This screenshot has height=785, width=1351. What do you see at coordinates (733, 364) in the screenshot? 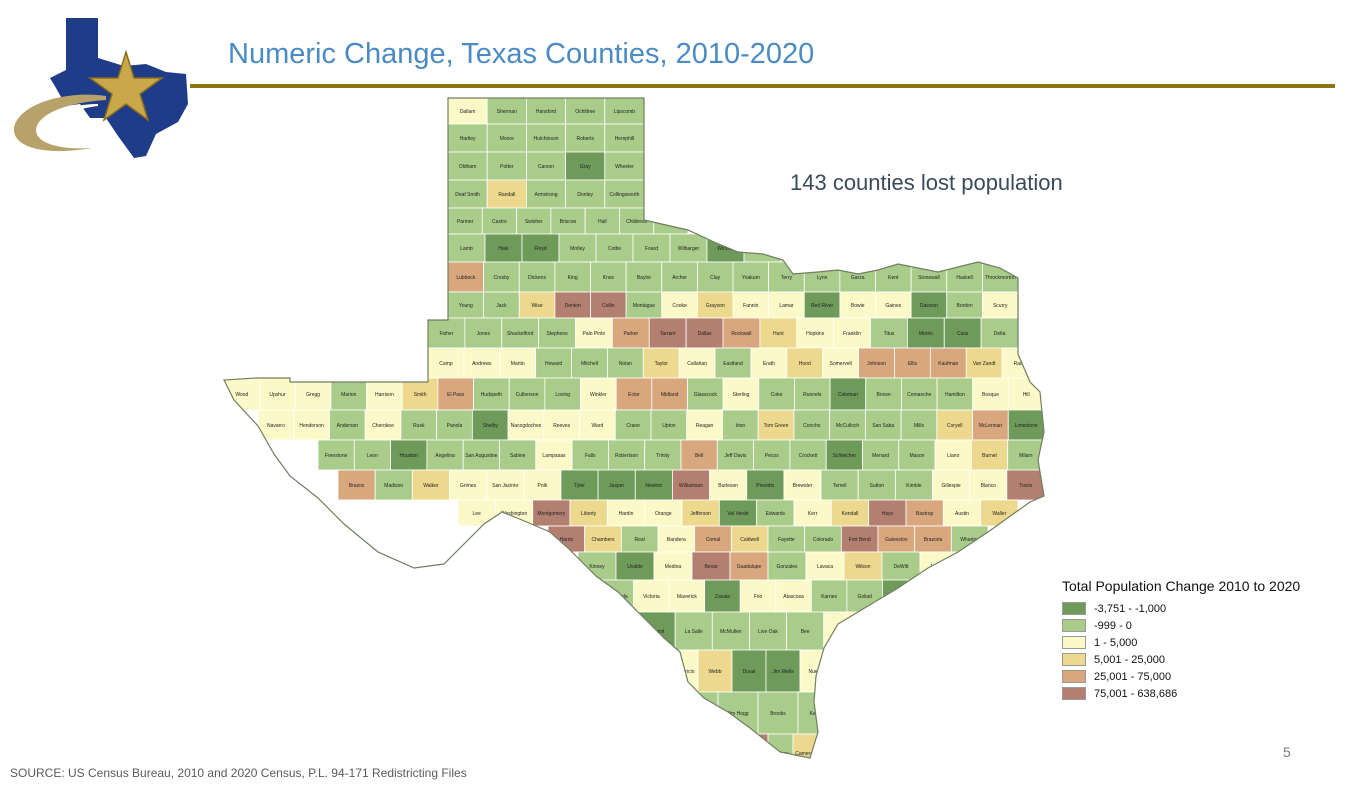
I see `county-label: Eastland` at bounding box center [733, 364].